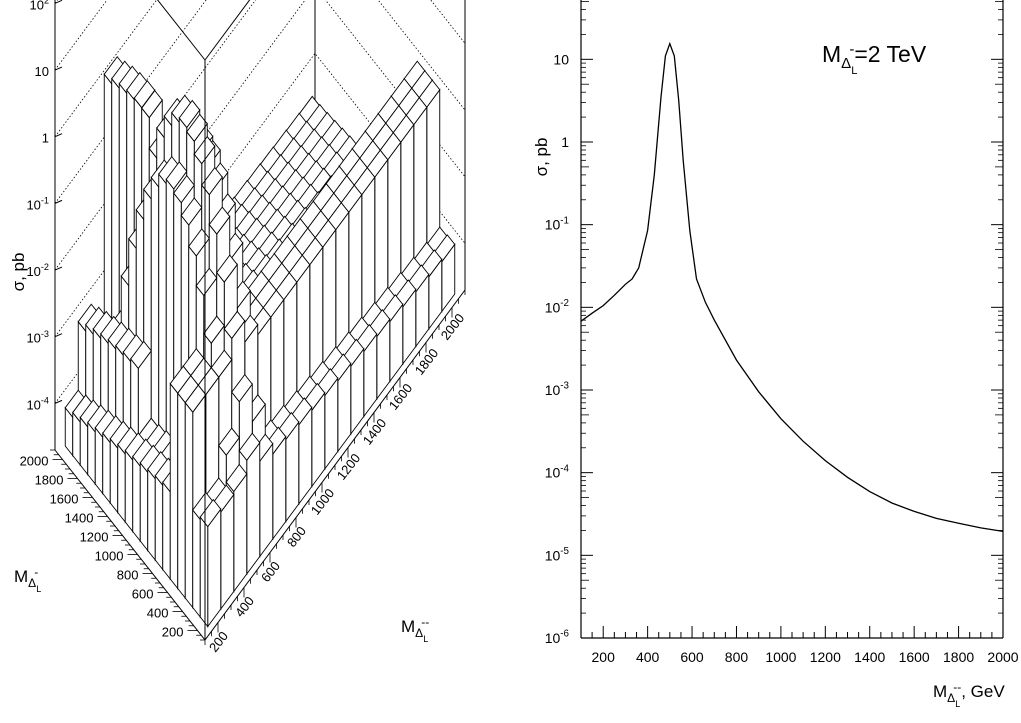 The image size is (1021, 723). Describe the element at coordinates (604, 657) in the screenshot. I see `line-x-tick-label: 200` at that location.